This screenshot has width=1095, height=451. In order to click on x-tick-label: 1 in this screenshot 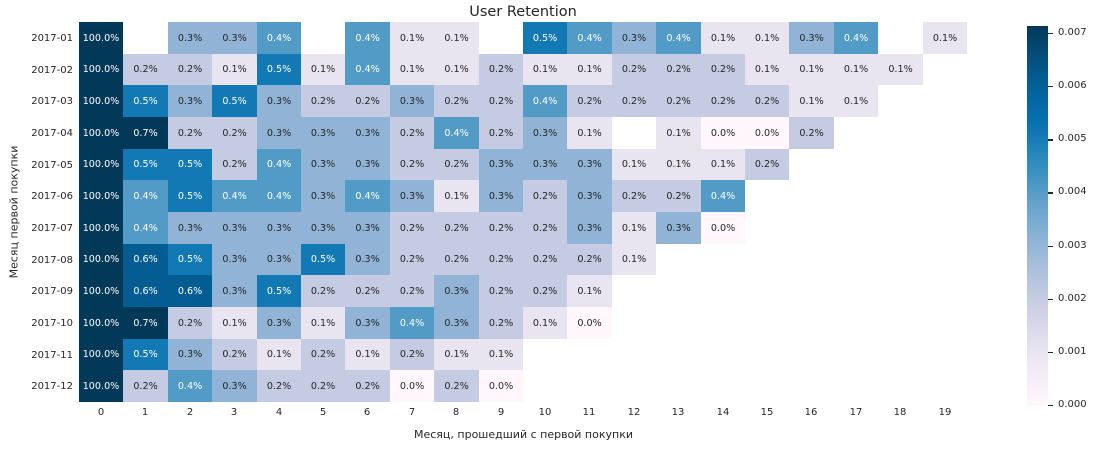, I will do `click(145, 412)`.